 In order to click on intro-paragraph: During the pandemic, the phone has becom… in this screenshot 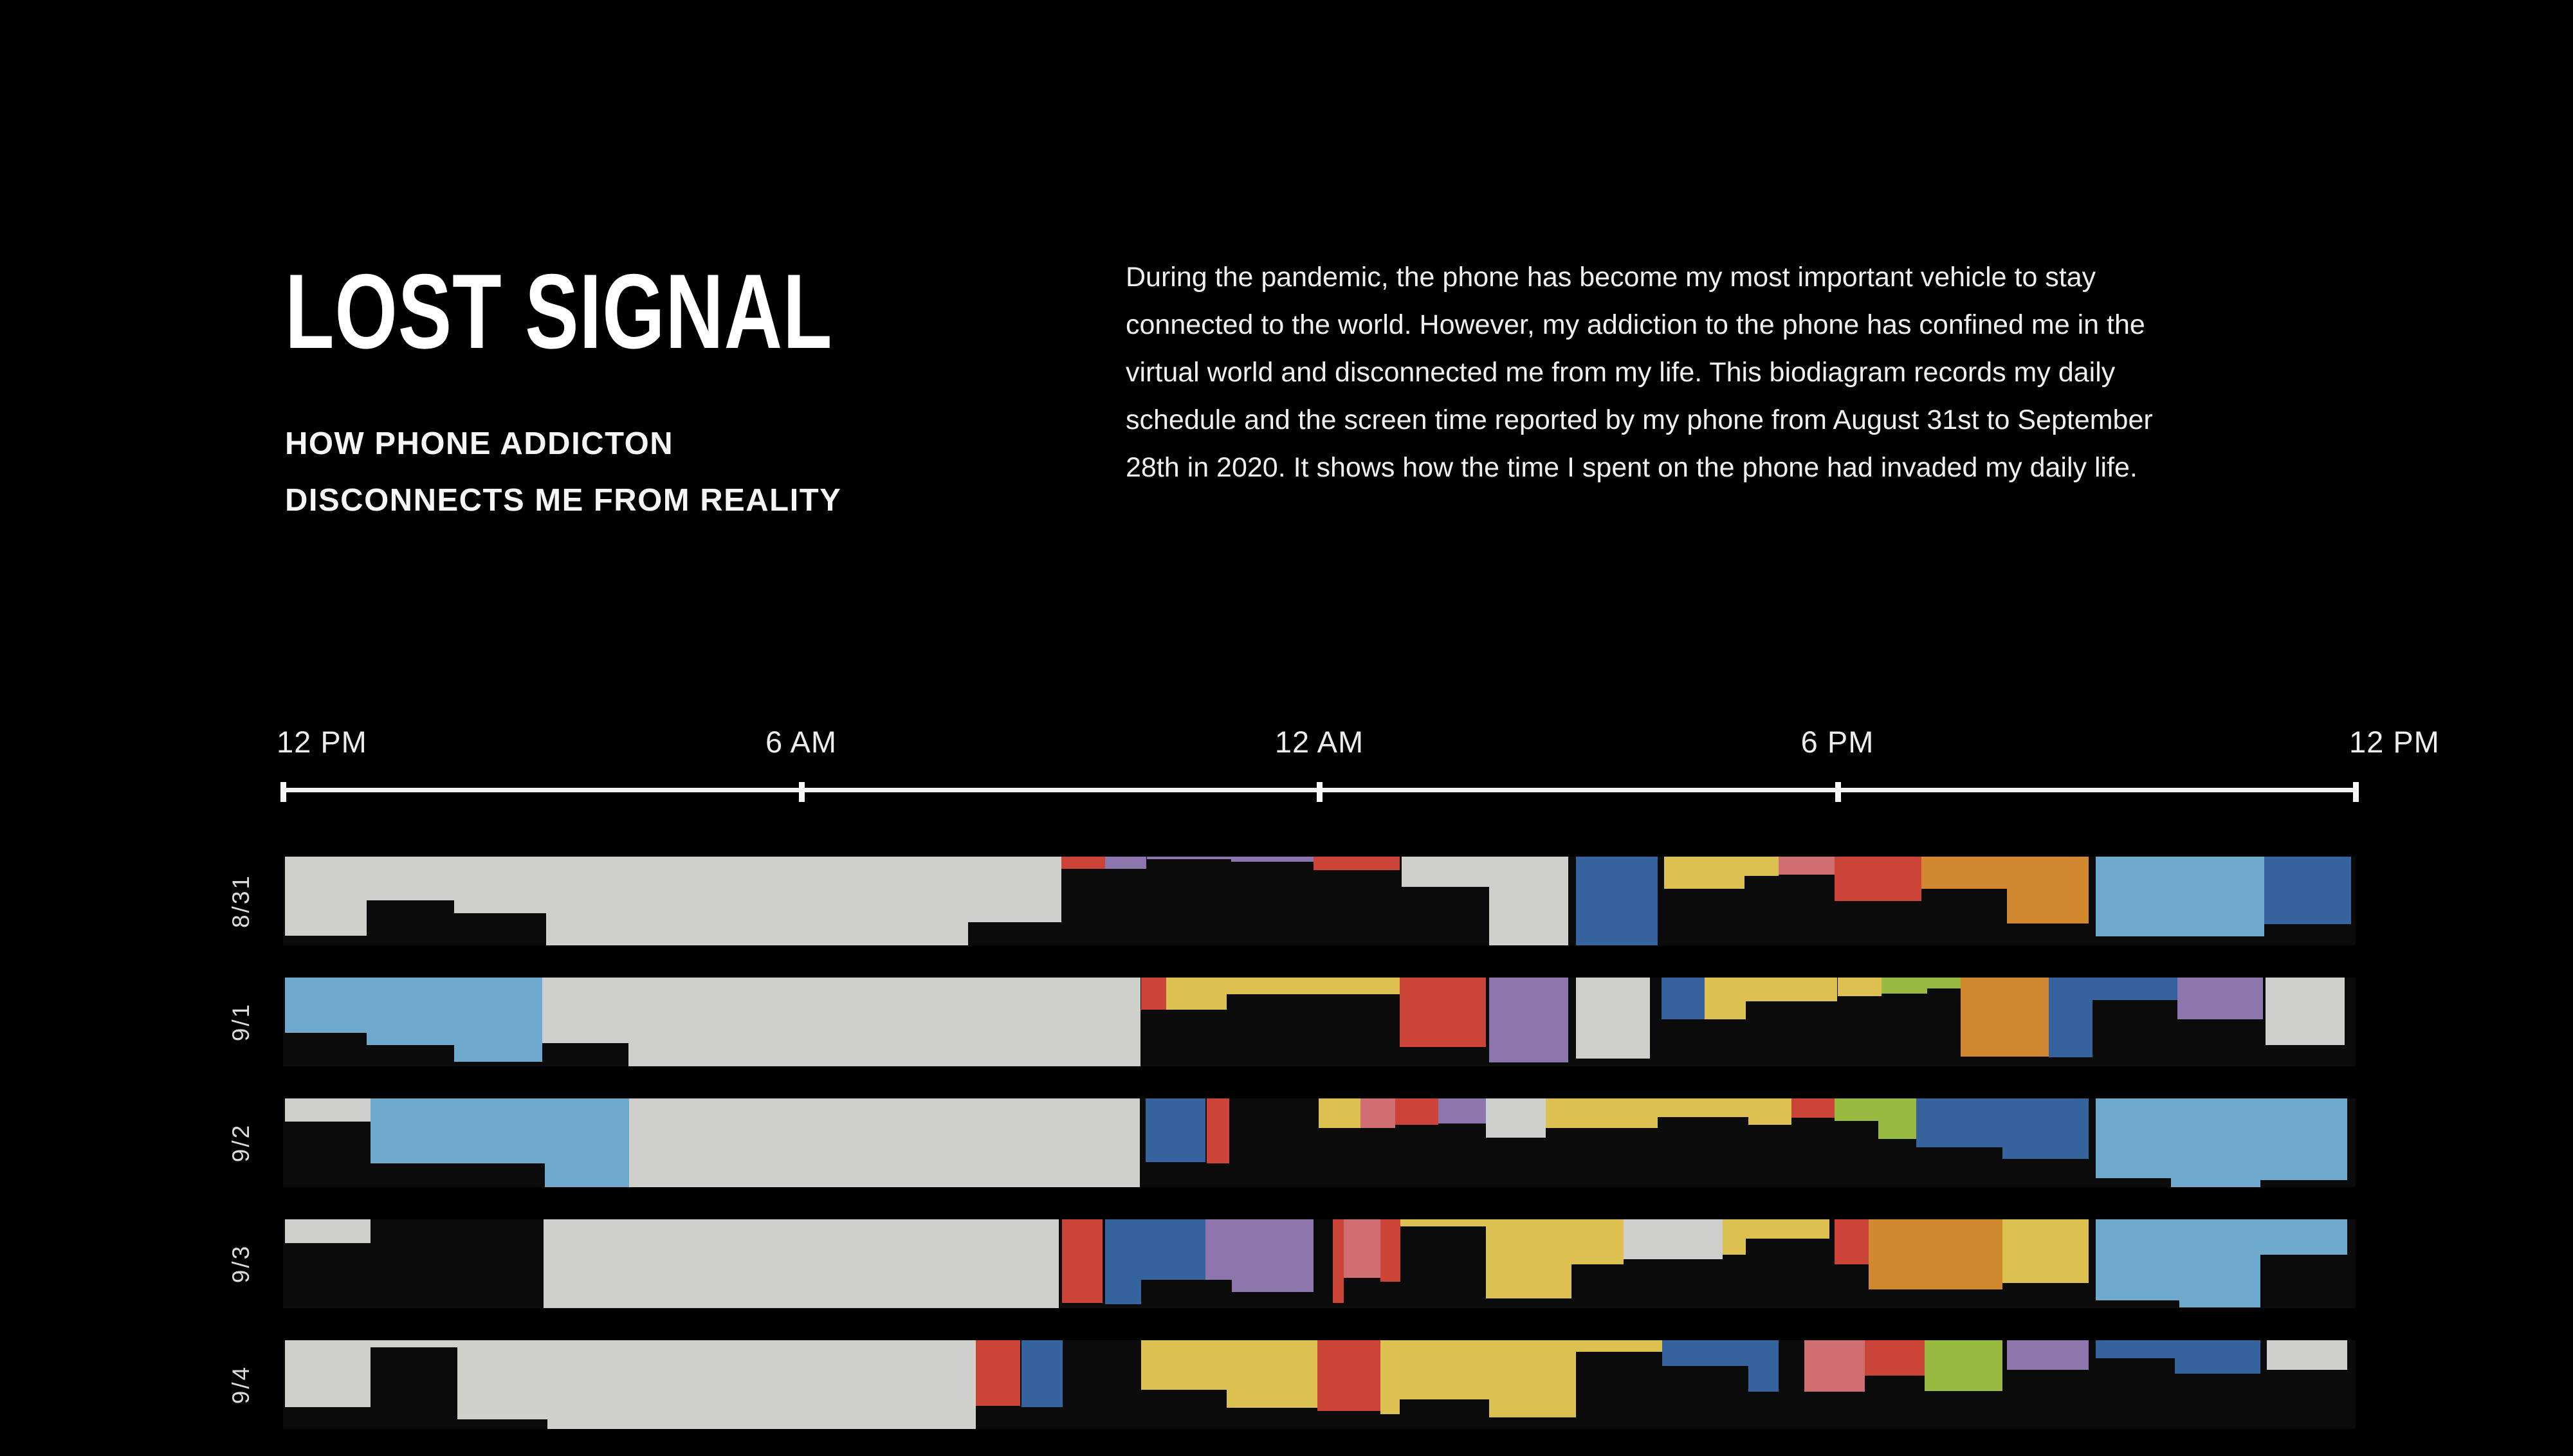, I will do `click(1769, 372)`.